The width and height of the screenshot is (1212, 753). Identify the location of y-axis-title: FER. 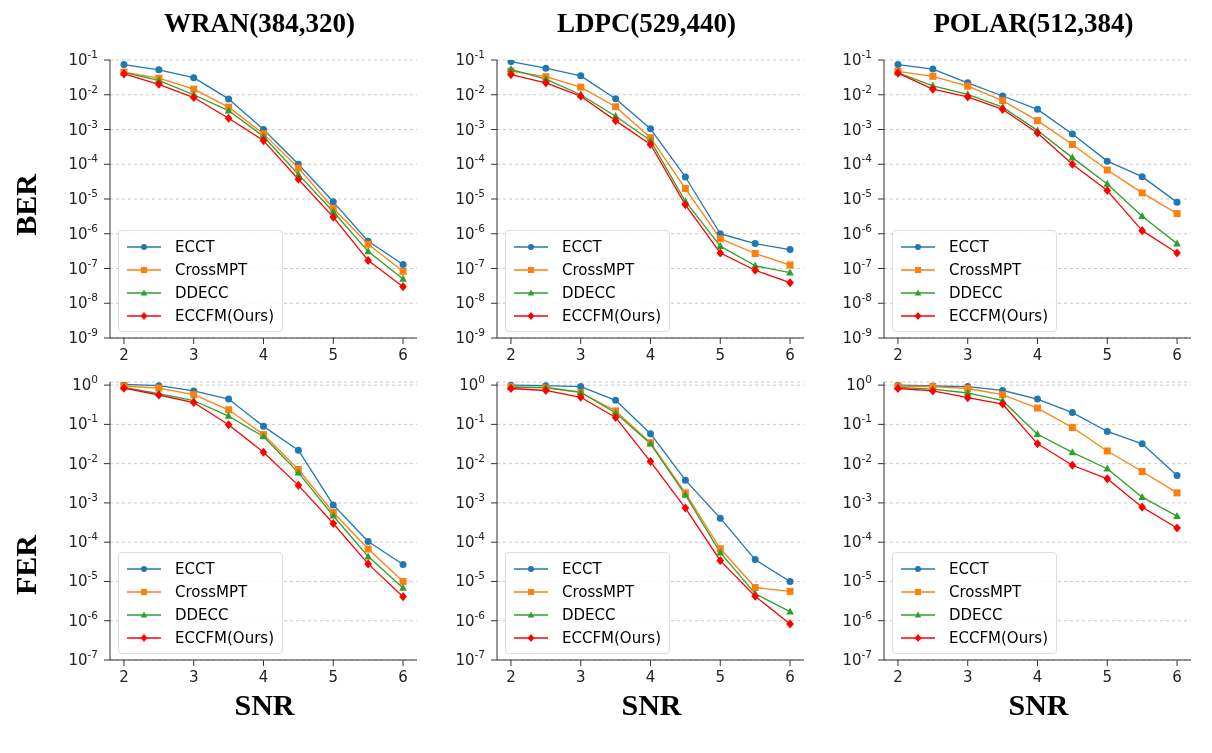
(25, 565).